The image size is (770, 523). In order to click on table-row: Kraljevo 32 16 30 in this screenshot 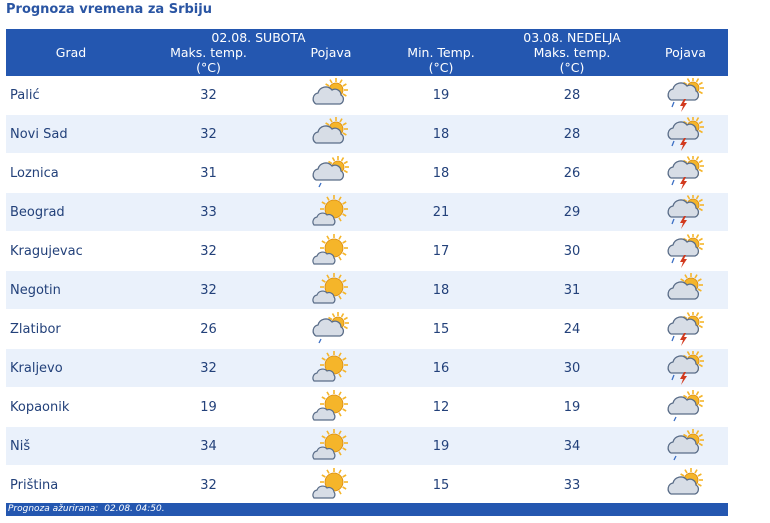, I will do `click(367, 368)`.